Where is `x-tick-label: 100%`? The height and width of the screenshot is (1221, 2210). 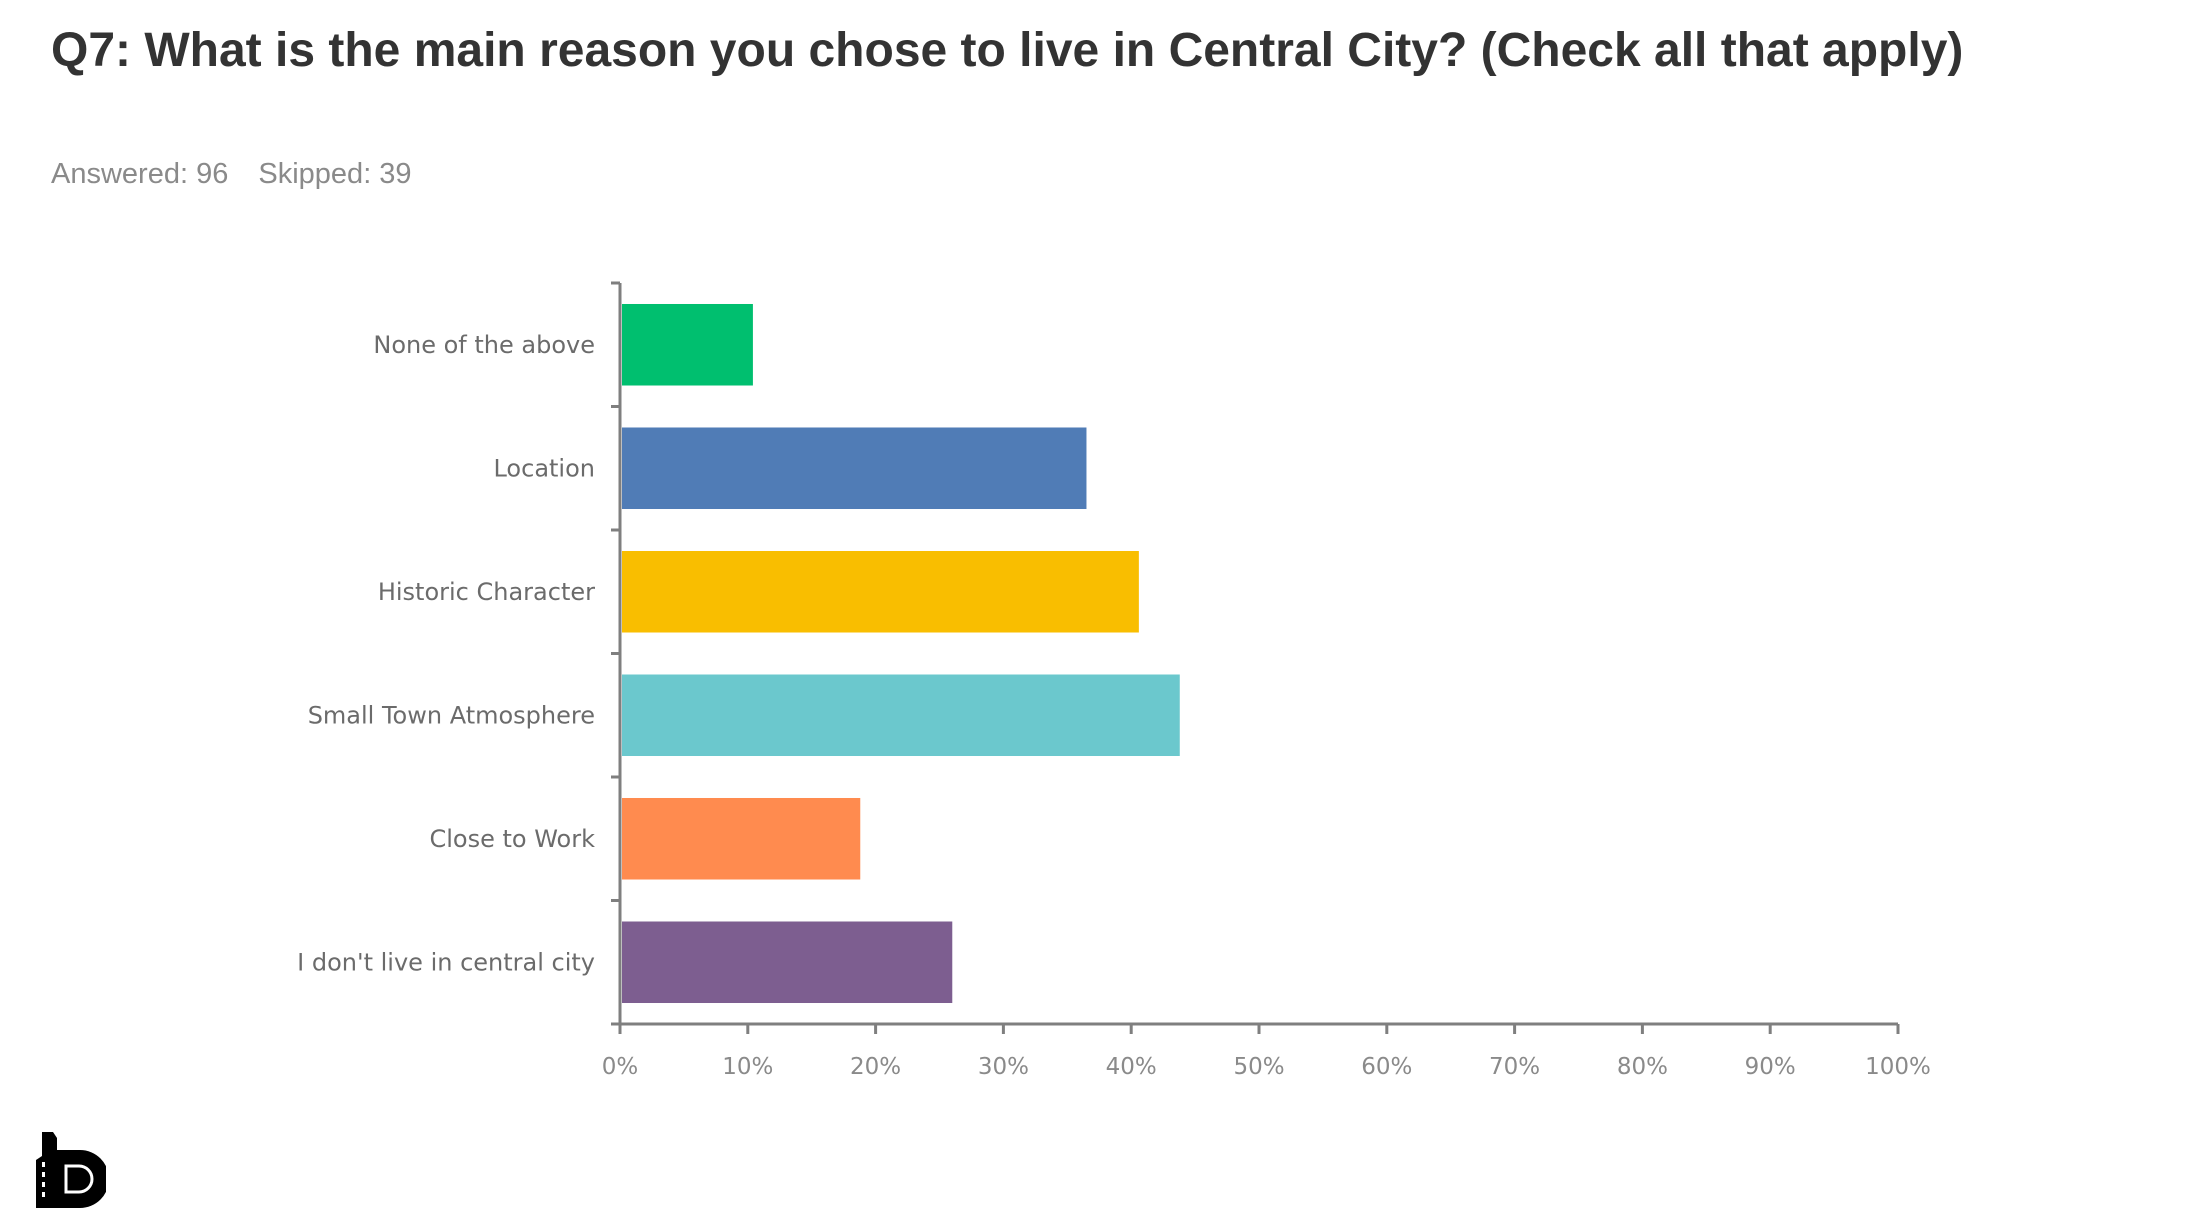 x-tick-label: 100% is located at coordinates (1898, 1067).